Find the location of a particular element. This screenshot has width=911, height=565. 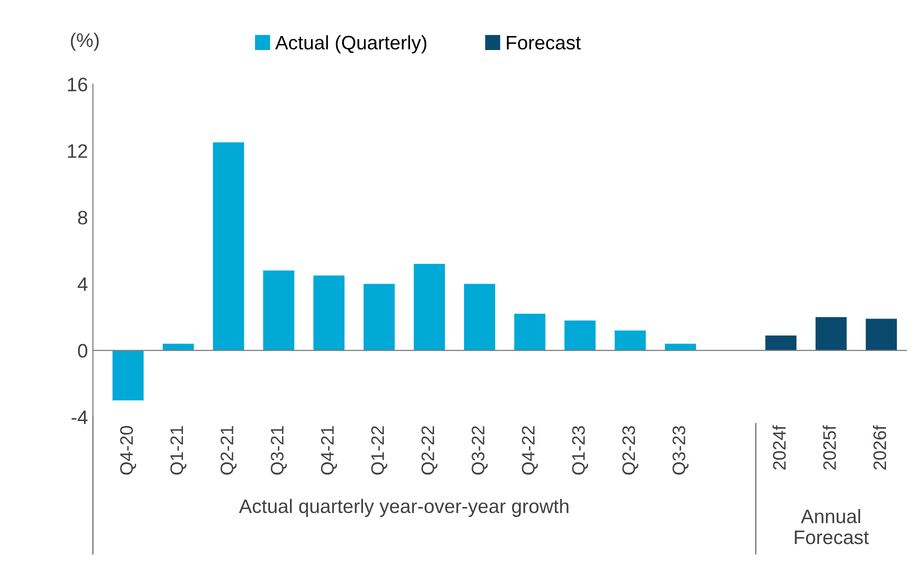

y-tick-label: 16 is located at coordinates (78, 85).